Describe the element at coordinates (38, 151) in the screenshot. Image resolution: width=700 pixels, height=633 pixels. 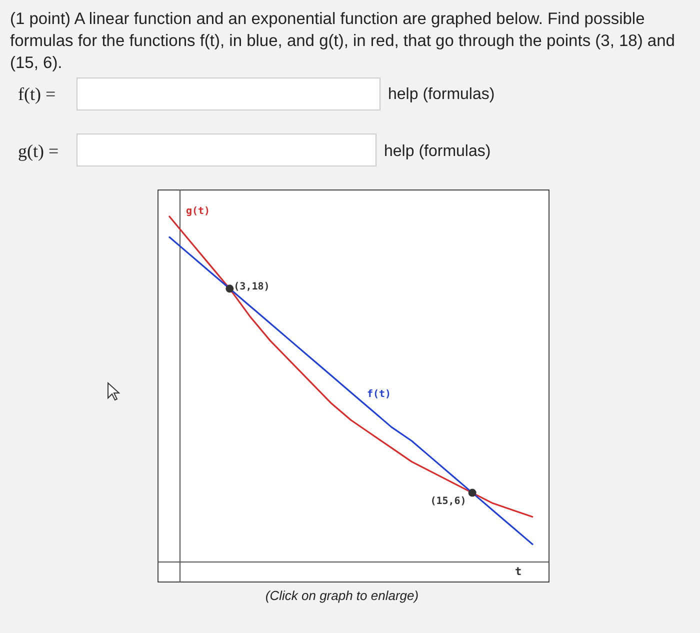
I see `text: g(t) =` at that location.